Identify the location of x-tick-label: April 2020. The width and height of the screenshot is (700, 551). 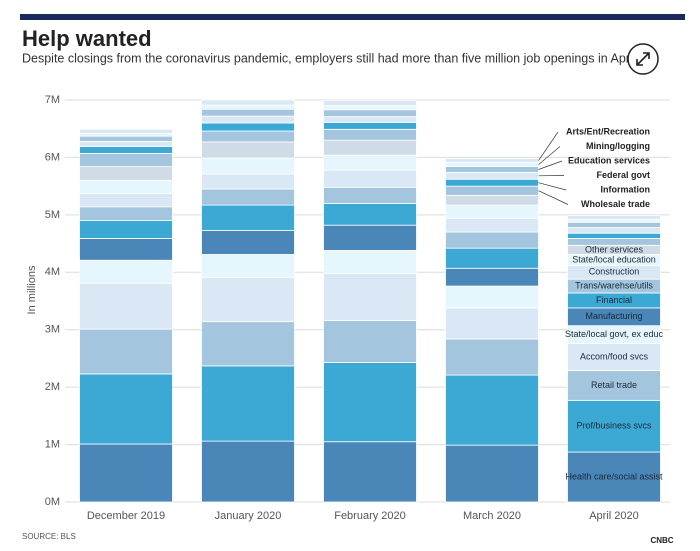
(614, 516).